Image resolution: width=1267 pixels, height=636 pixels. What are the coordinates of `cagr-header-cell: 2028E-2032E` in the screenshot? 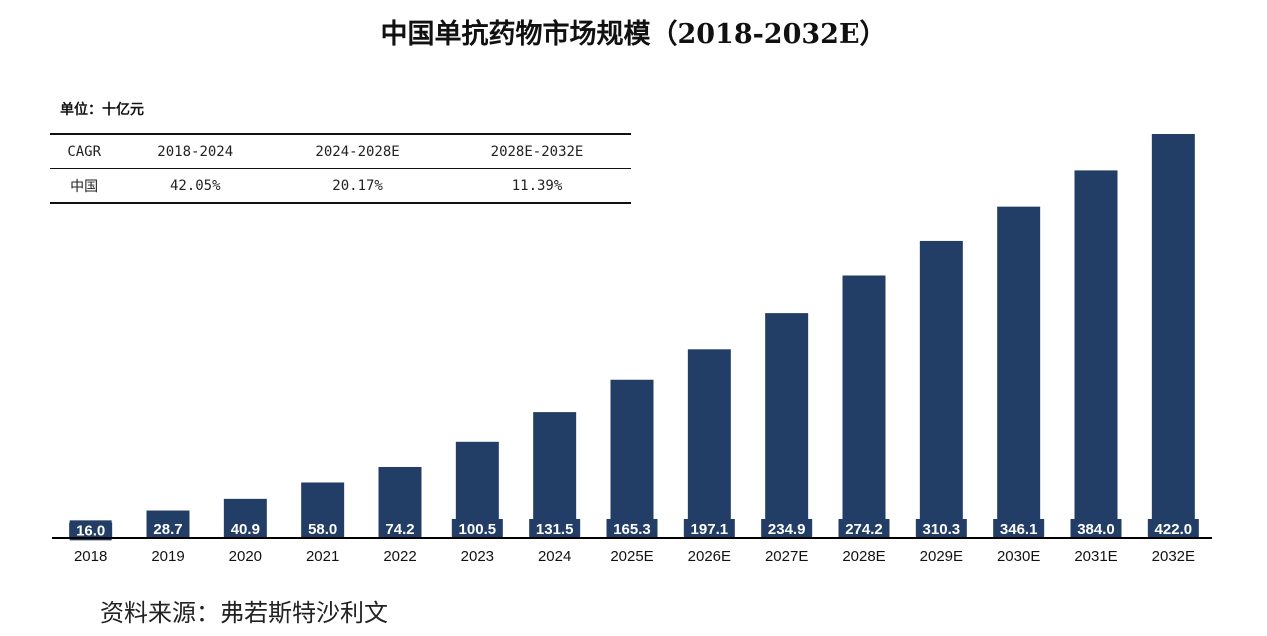 It's located at (537, 151).